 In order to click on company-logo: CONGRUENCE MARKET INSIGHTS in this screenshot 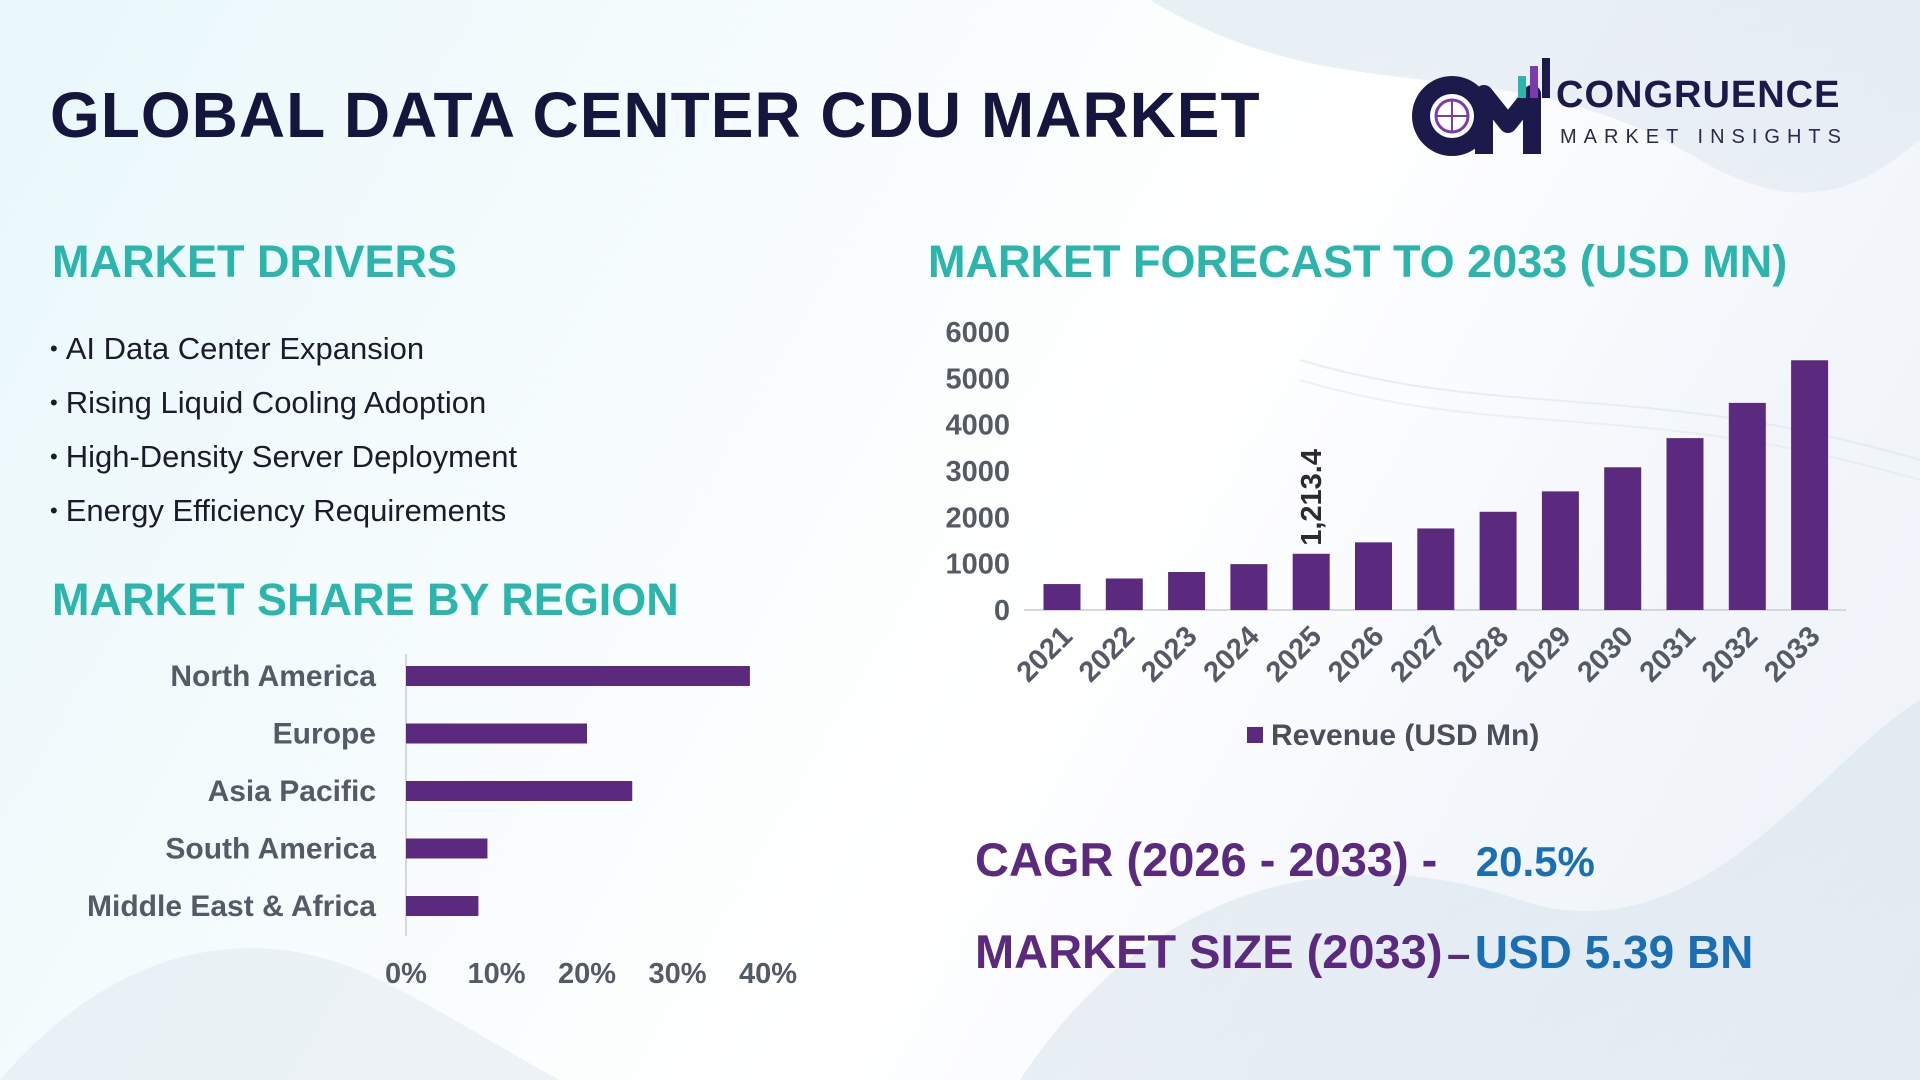, I will do `click(1635, 109)`.